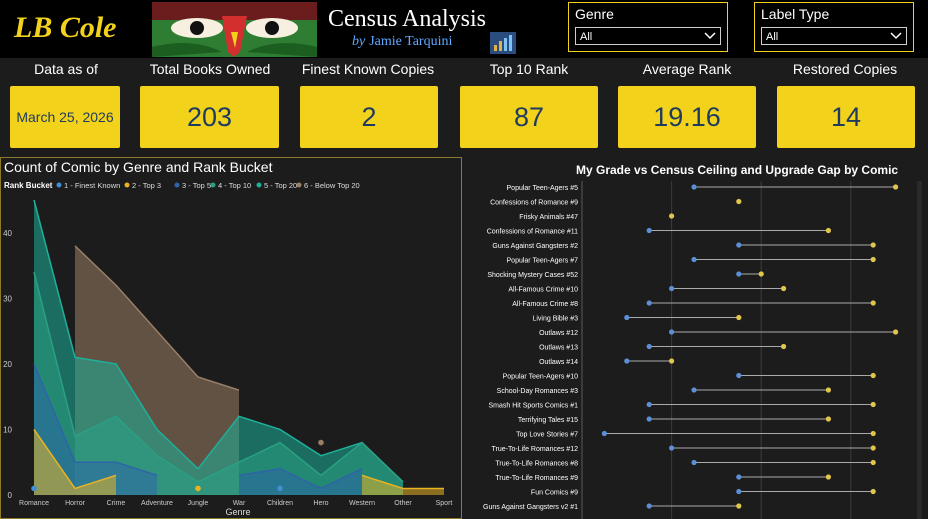 Image resolution: width=928 pixels, height=519 pixels. What do you see at coordinates (558, 333) in the screenshot?
I see `row-label: Outlaws #12` at bounding box center [558, 333].